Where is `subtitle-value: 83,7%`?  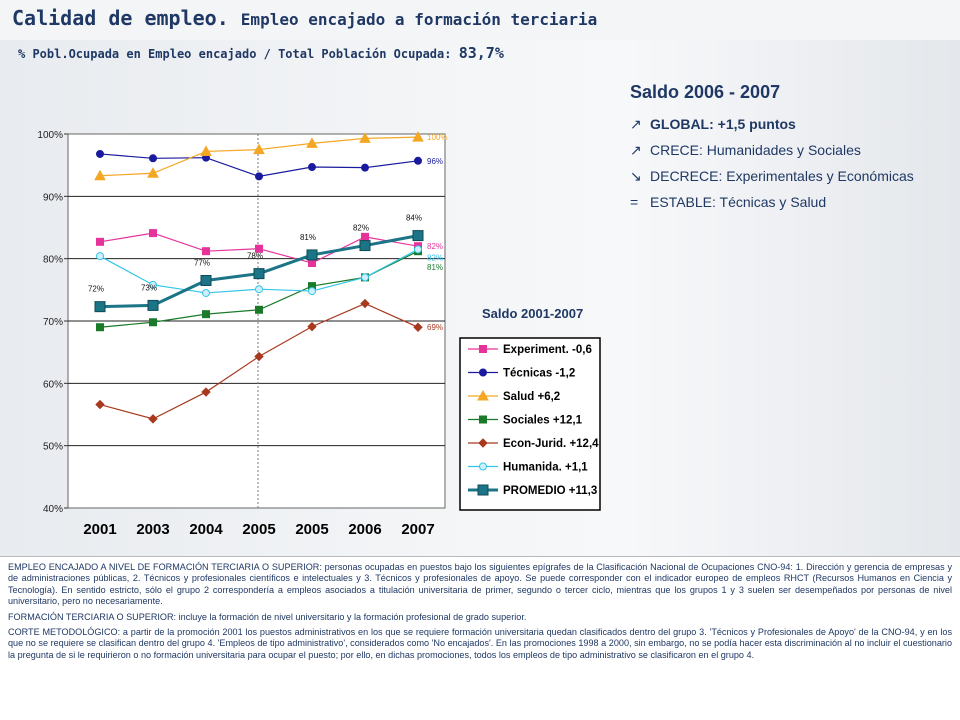 subtitle-value: 83,7% is located at coordinates (481, 53).